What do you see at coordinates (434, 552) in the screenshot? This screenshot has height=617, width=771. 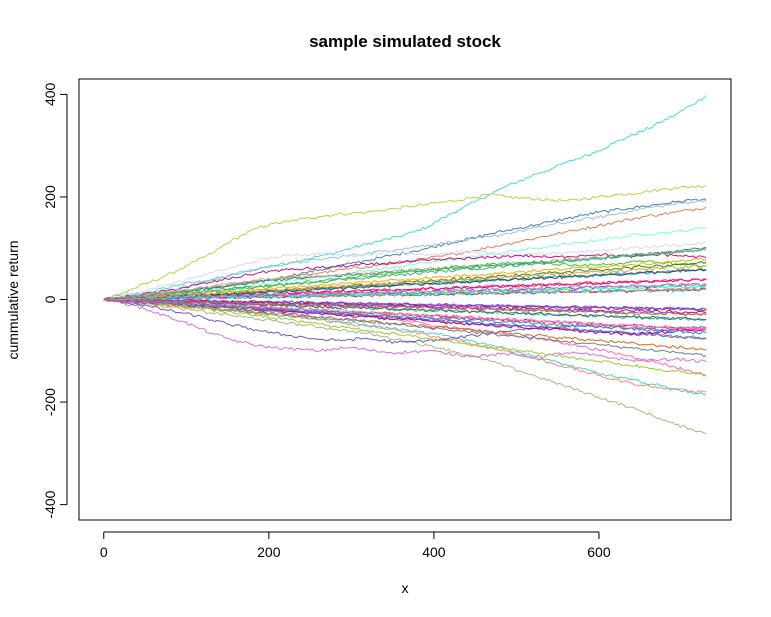 I see `x-tick-label: 400` at bounding box center [434, 552].